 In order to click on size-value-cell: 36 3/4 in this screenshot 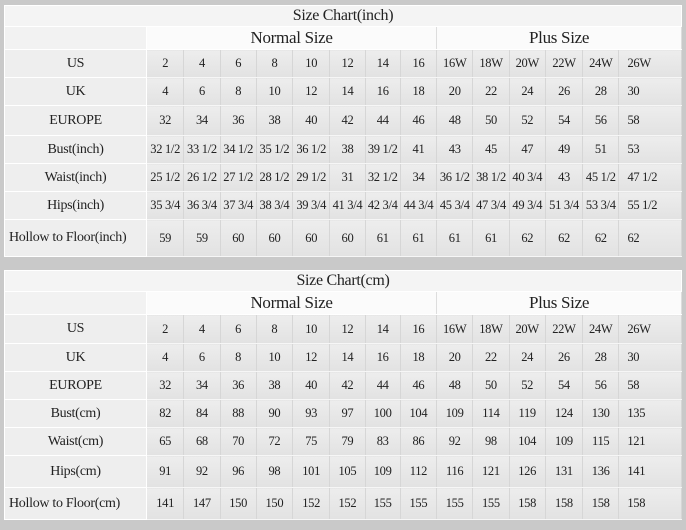, I will do `click(202, 205)`.